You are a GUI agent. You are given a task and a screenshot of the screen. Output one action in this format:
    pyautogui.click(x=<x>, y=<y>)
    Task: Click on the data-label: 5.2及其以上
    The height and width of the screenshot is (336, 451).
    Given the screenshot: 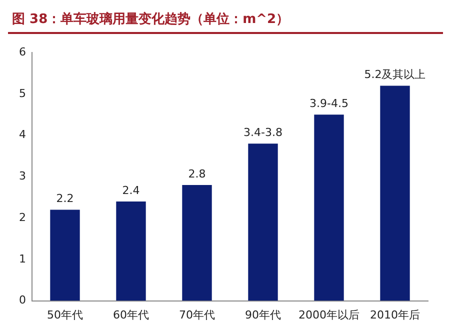 What is the action you would take?
    pyautogui.click(x=395, y=75)
    